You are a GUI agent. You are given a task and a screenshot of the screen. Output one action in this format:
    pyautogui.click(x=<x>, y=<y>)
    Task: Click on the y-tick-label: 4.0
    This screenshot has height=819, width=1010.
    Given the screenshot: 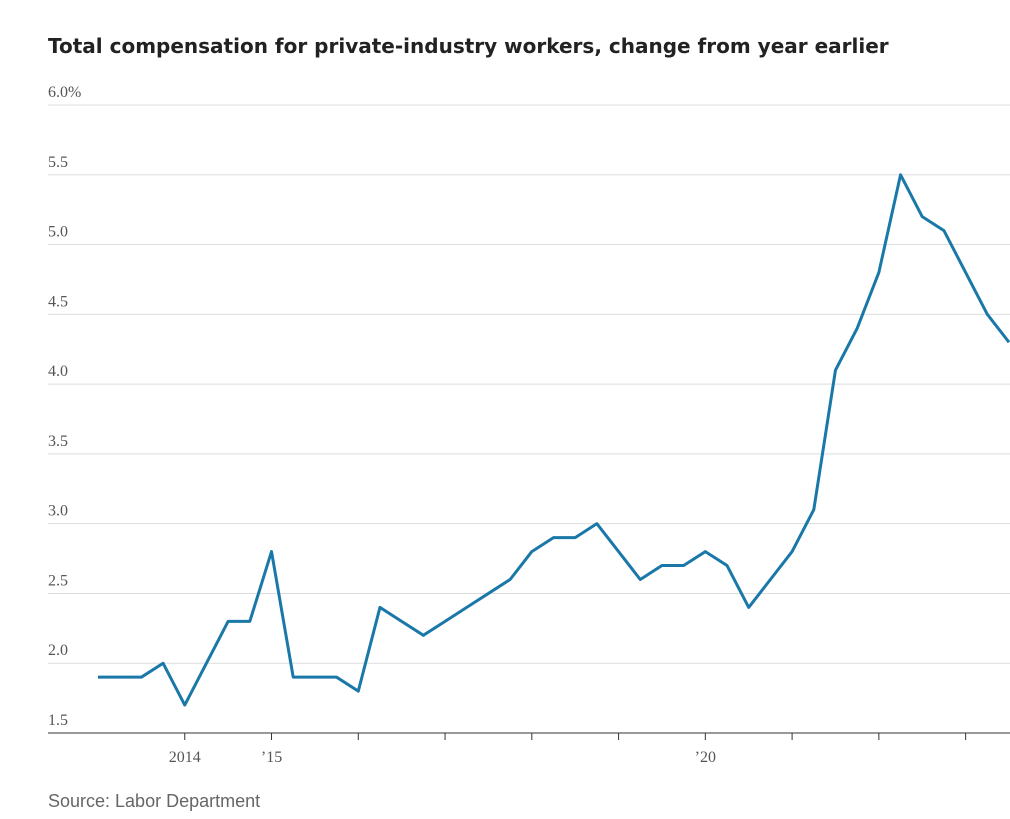 What is the action you would take?
    pyautogui.click(x=58, y=371)
    